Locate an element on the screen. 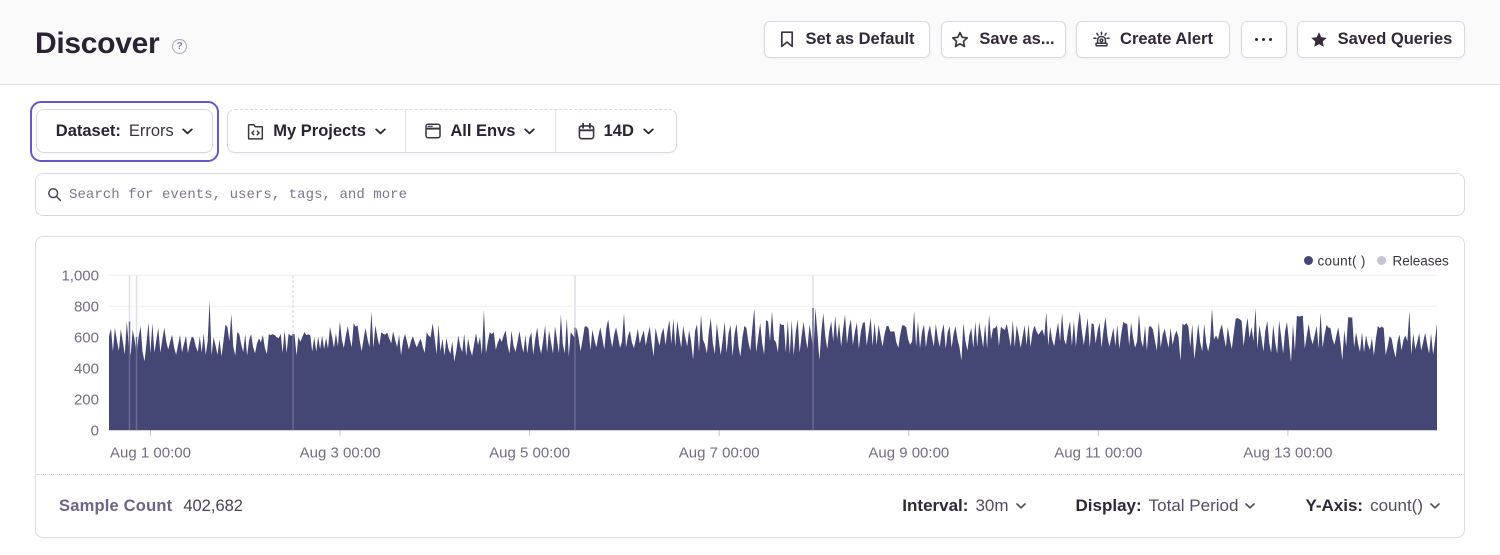  svg-text: Aug 11 00:00 is located at coordinates (1098, 453).